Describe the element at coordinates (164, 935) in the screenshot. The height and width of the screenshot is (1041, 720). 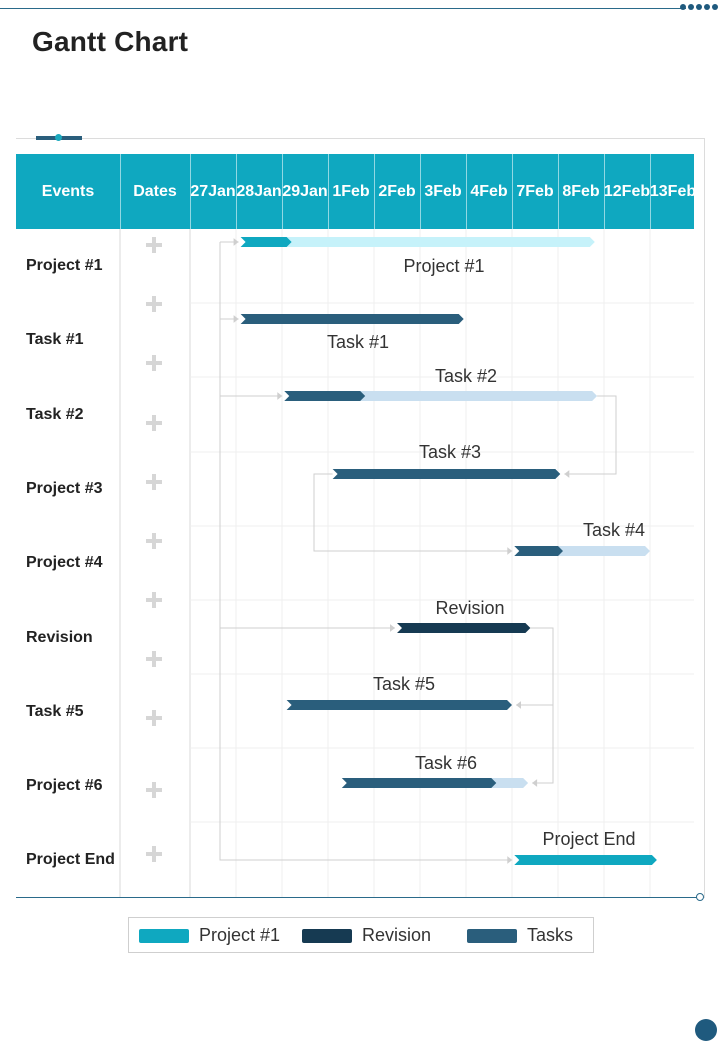
I see `legend-swatch-project` at that location.